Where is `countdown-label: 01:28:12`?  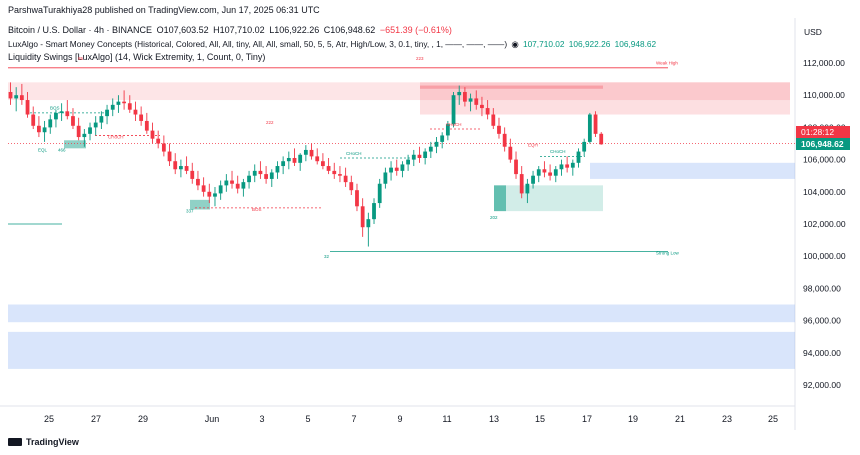 countdown-label: 01:28:12 is located at coordinates (817, 132).